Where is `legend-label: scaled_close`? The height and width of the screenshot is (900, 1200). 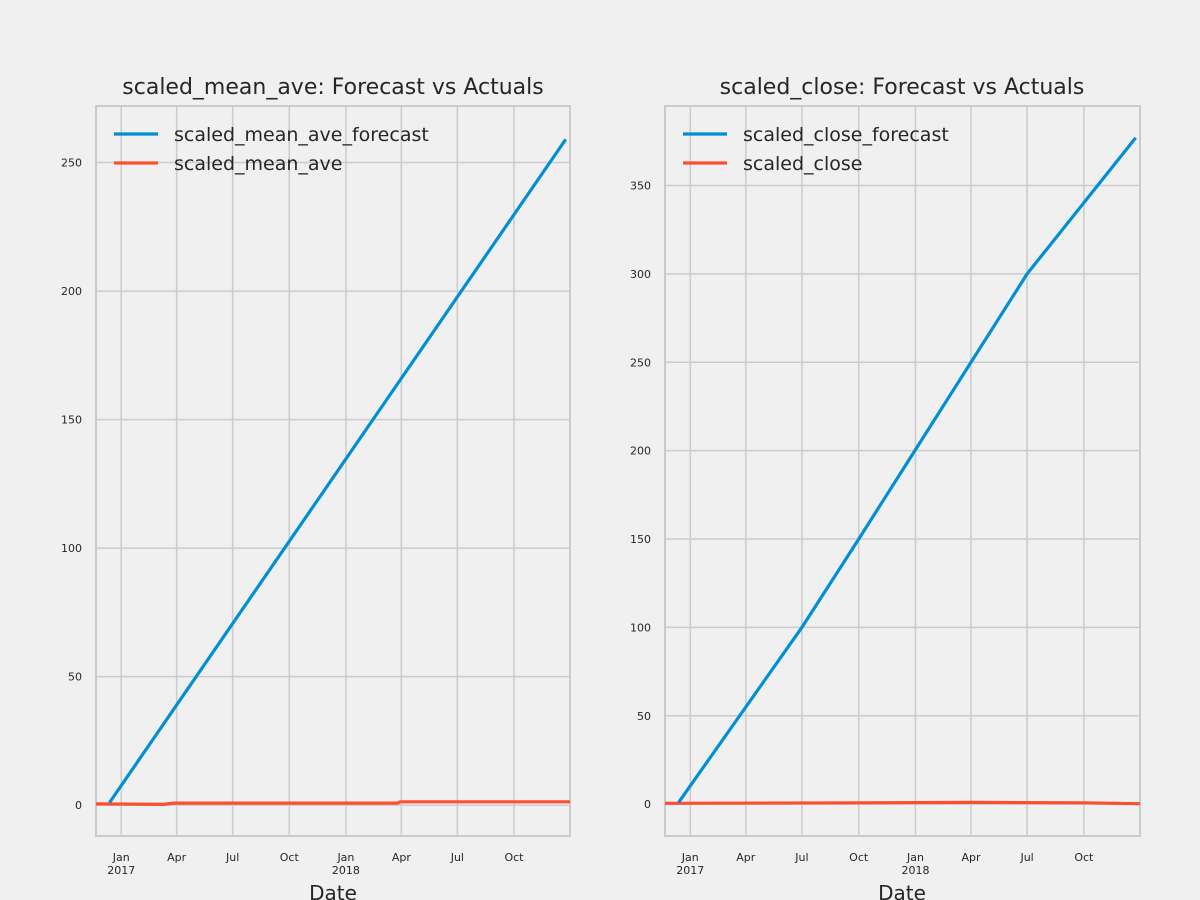
legend-label: scaled_close is located at coordinates (802, 164).